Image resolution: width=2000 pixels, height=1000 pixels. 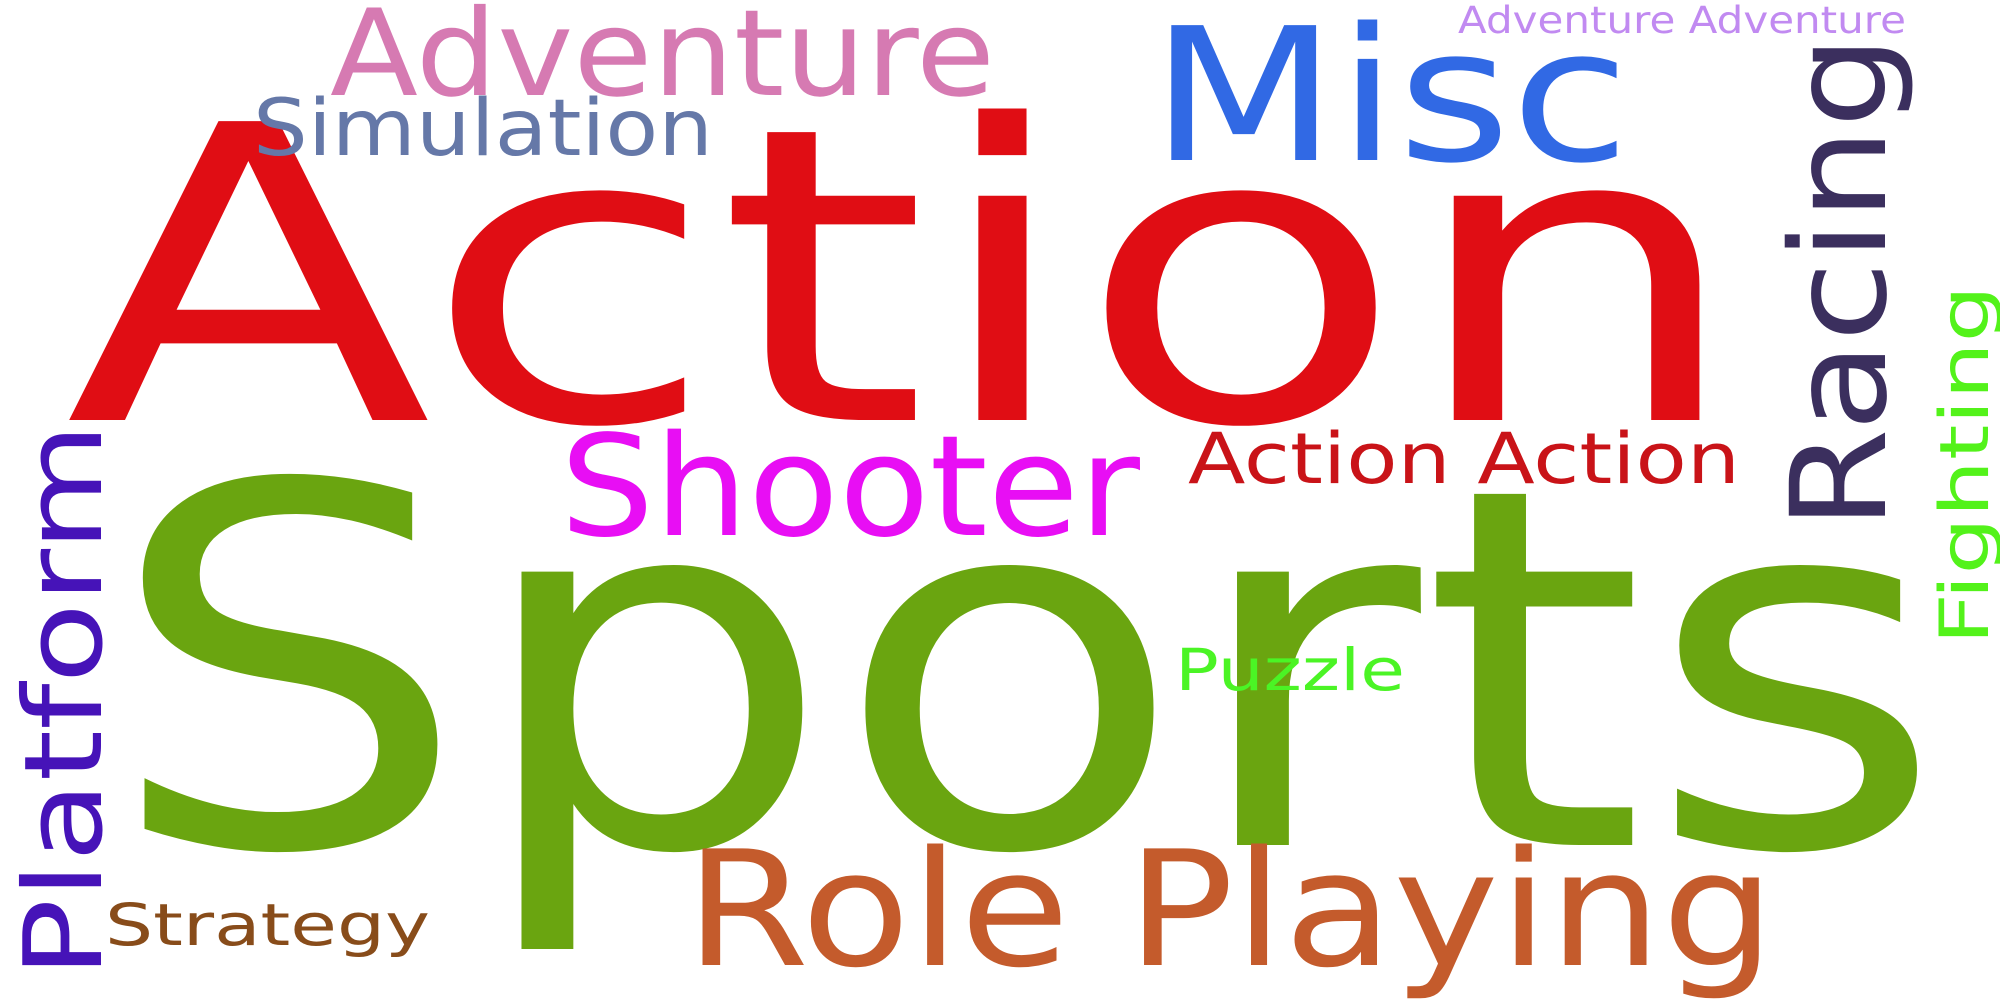 I want to click on word-adventure-adventure: Adventure Adventure, so click(x=1682, y=21).